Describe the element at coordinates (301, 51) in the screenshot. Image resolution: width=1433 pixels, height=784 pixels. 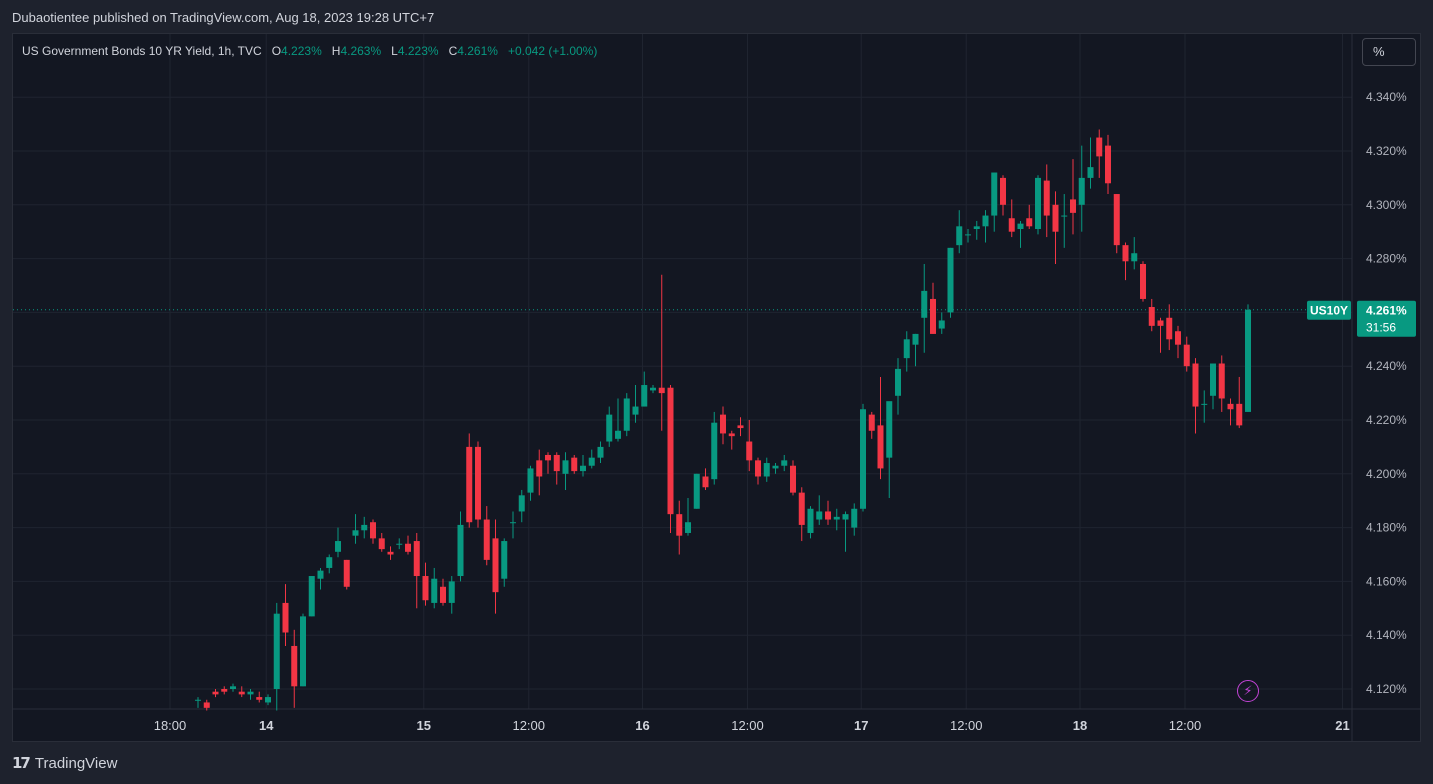
I see `open-value: 4.223%` at that location.